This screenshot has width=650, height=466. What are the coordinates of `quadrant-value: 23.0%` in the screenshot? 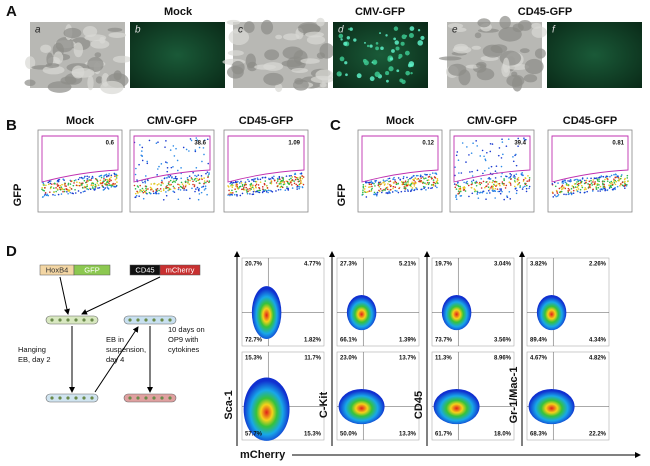 It's located at (349, 359).